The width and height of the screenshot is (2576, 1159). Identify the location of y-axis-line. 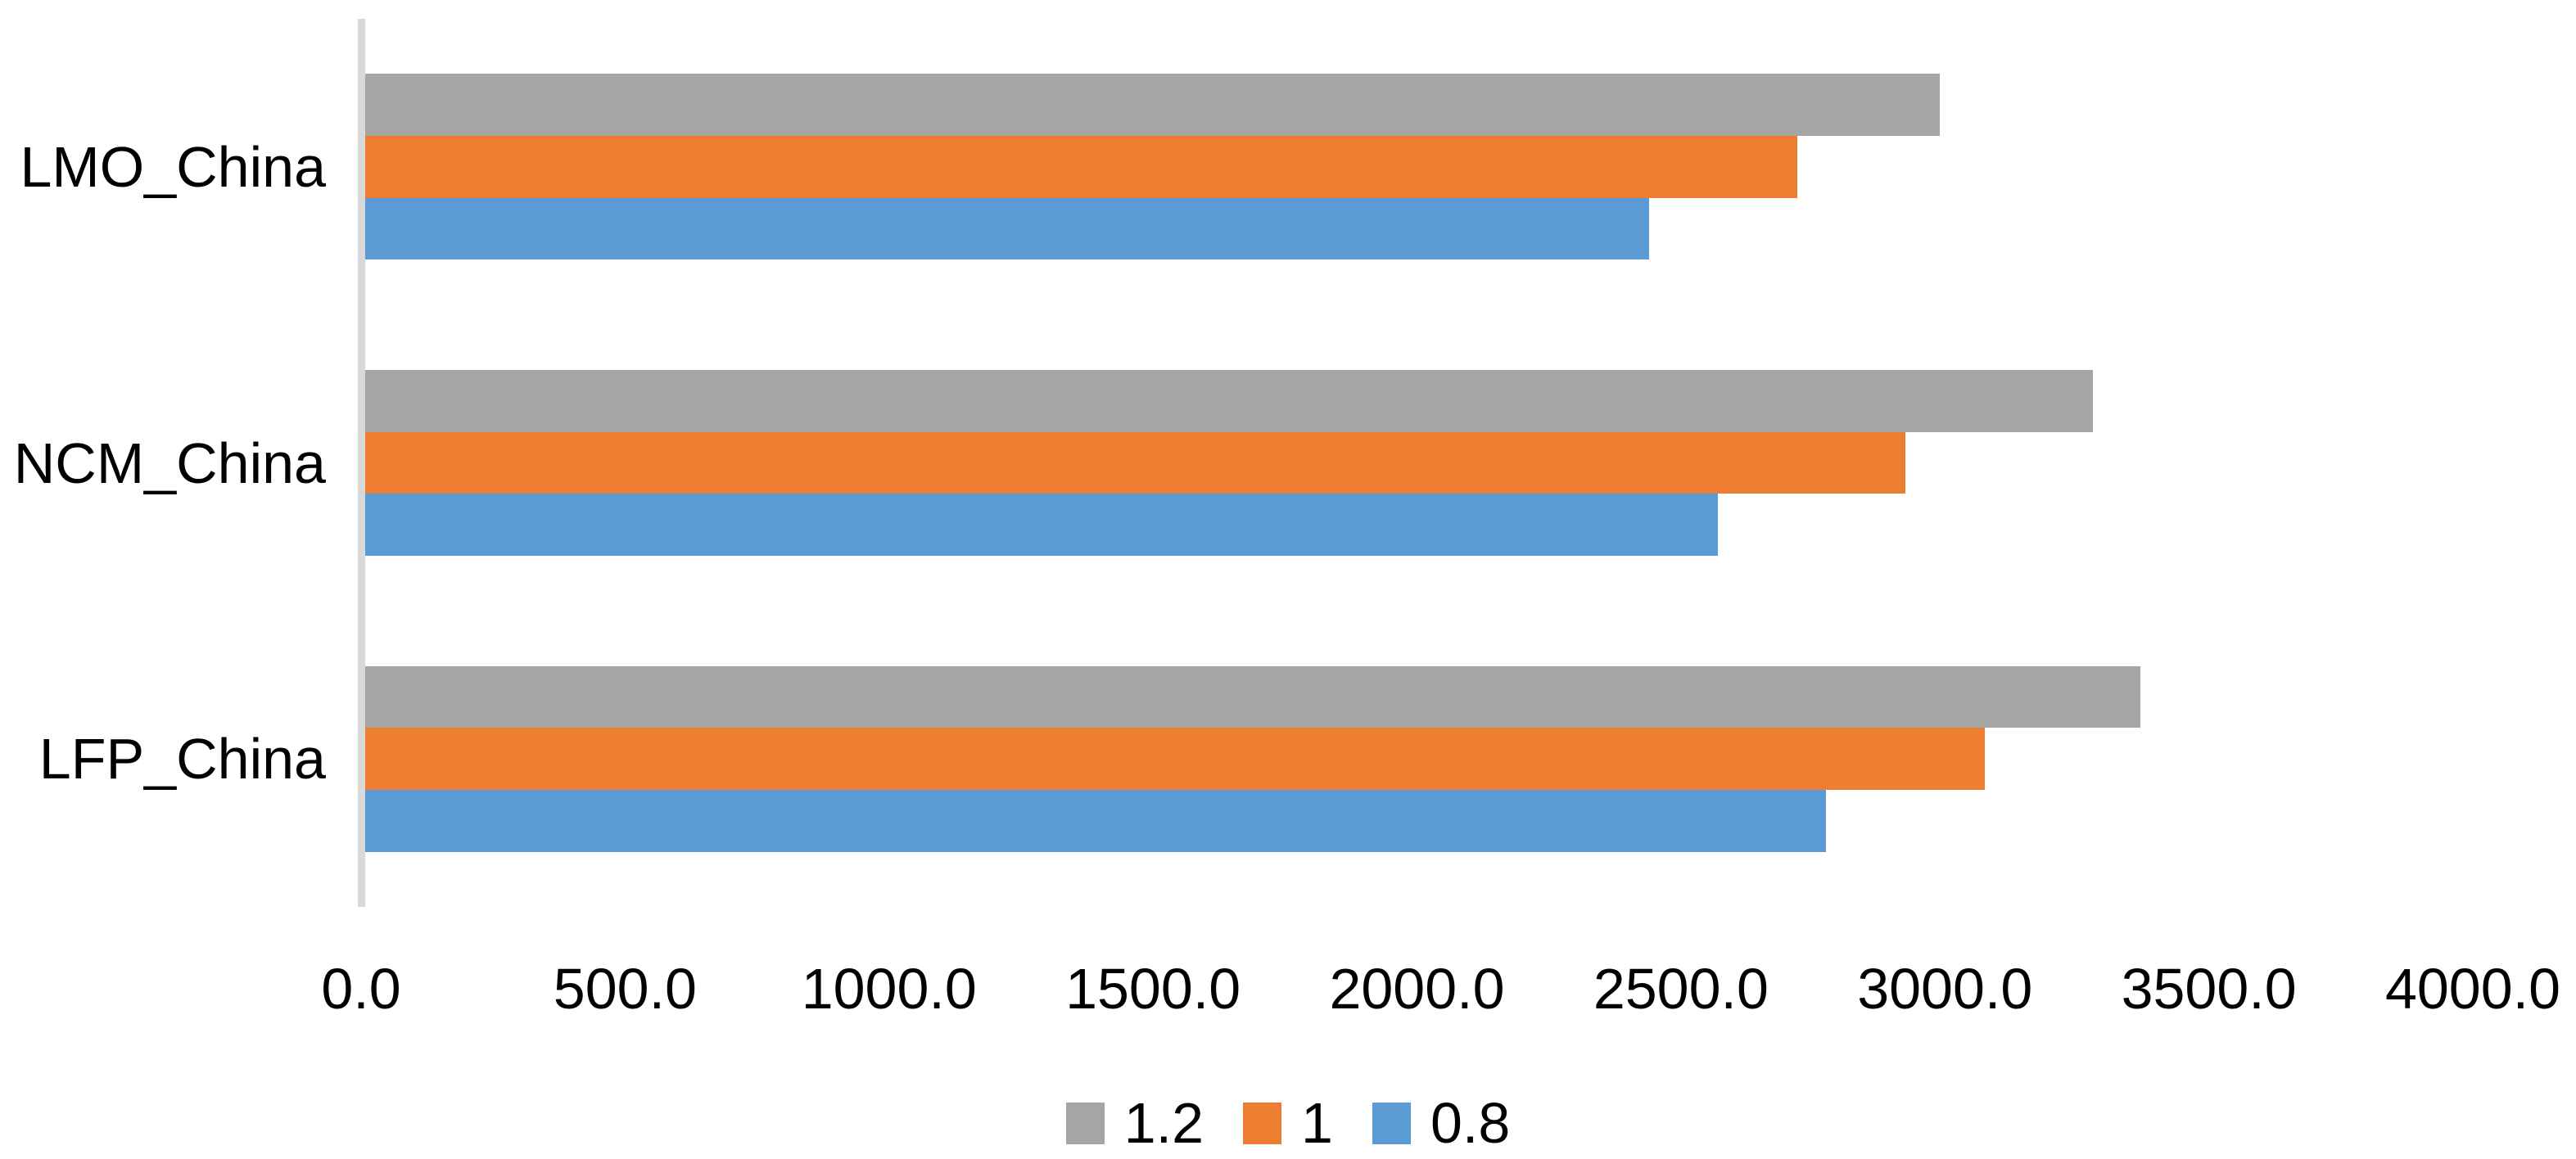
(361, 463).